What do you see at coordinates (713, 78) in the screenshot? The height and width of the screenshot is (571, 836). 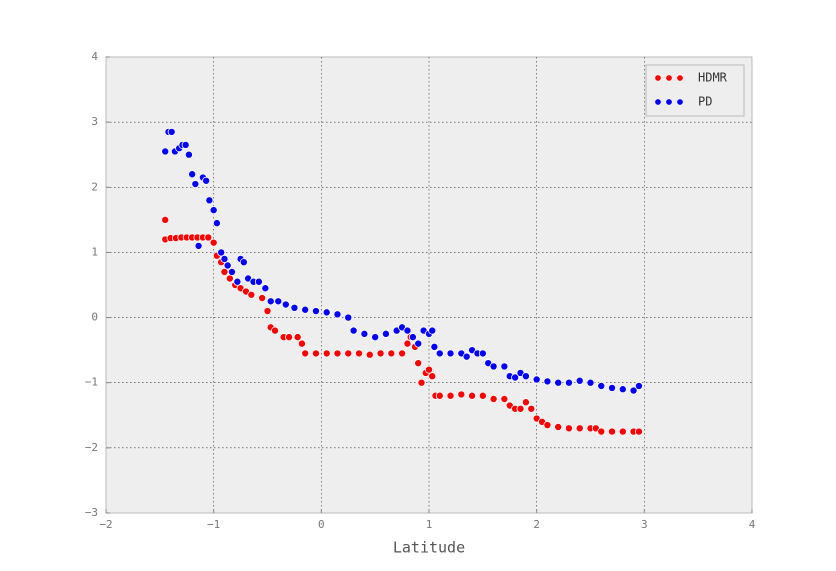 I see `legend-label: HDMR` at bounding box center [713, 78].